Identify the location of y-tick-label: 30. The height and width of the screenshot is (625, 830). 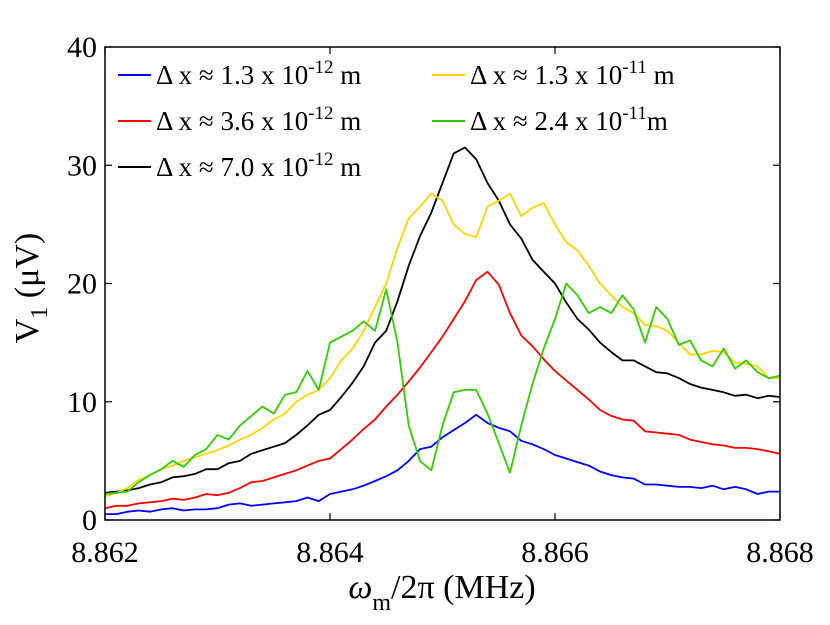
(82, 165).